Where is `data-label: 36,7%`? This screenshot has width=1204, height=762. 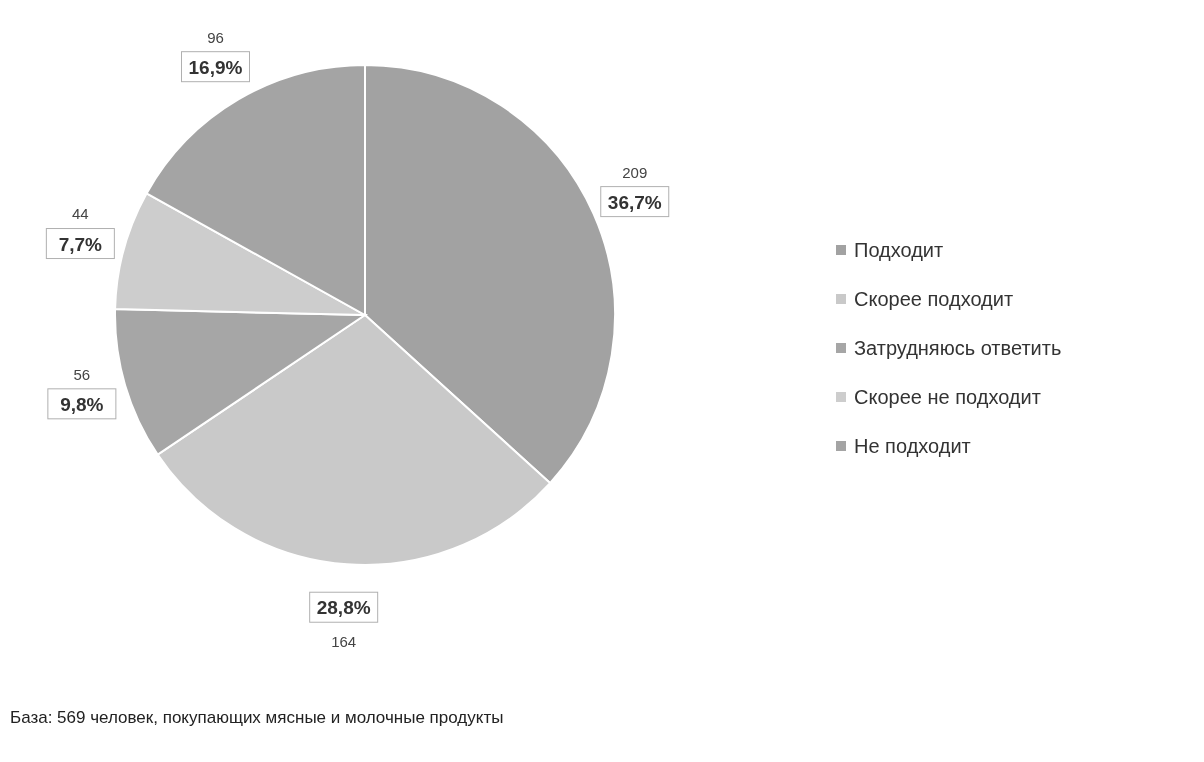
data-label: 36,7% is located at coordinates (634, 202).